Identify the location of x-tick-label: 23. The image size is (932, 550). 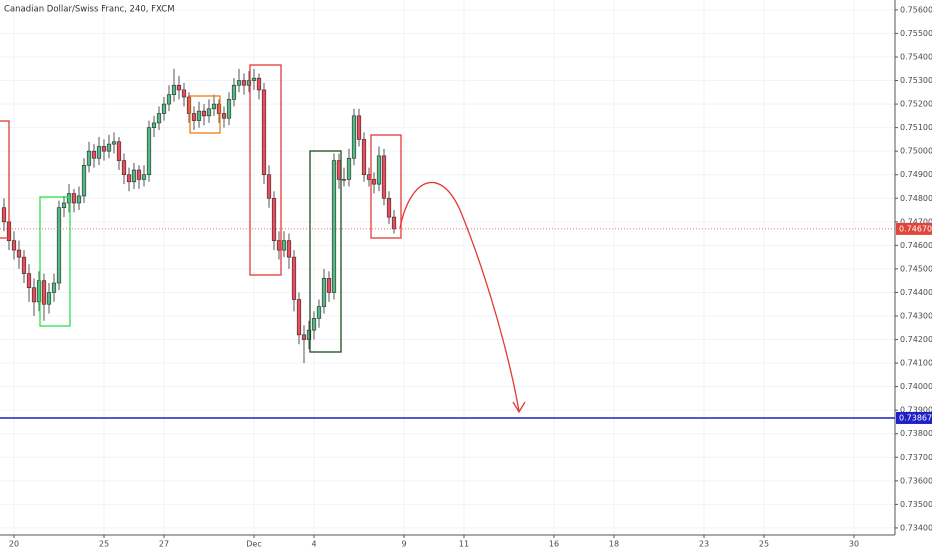
(704, 544).